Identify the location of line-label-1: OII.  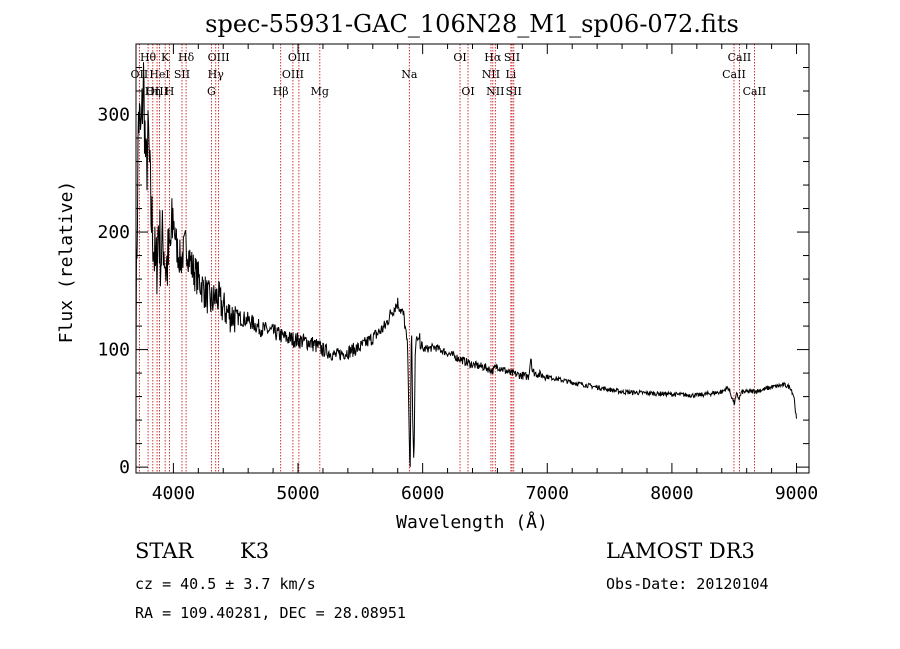
(140, 74).